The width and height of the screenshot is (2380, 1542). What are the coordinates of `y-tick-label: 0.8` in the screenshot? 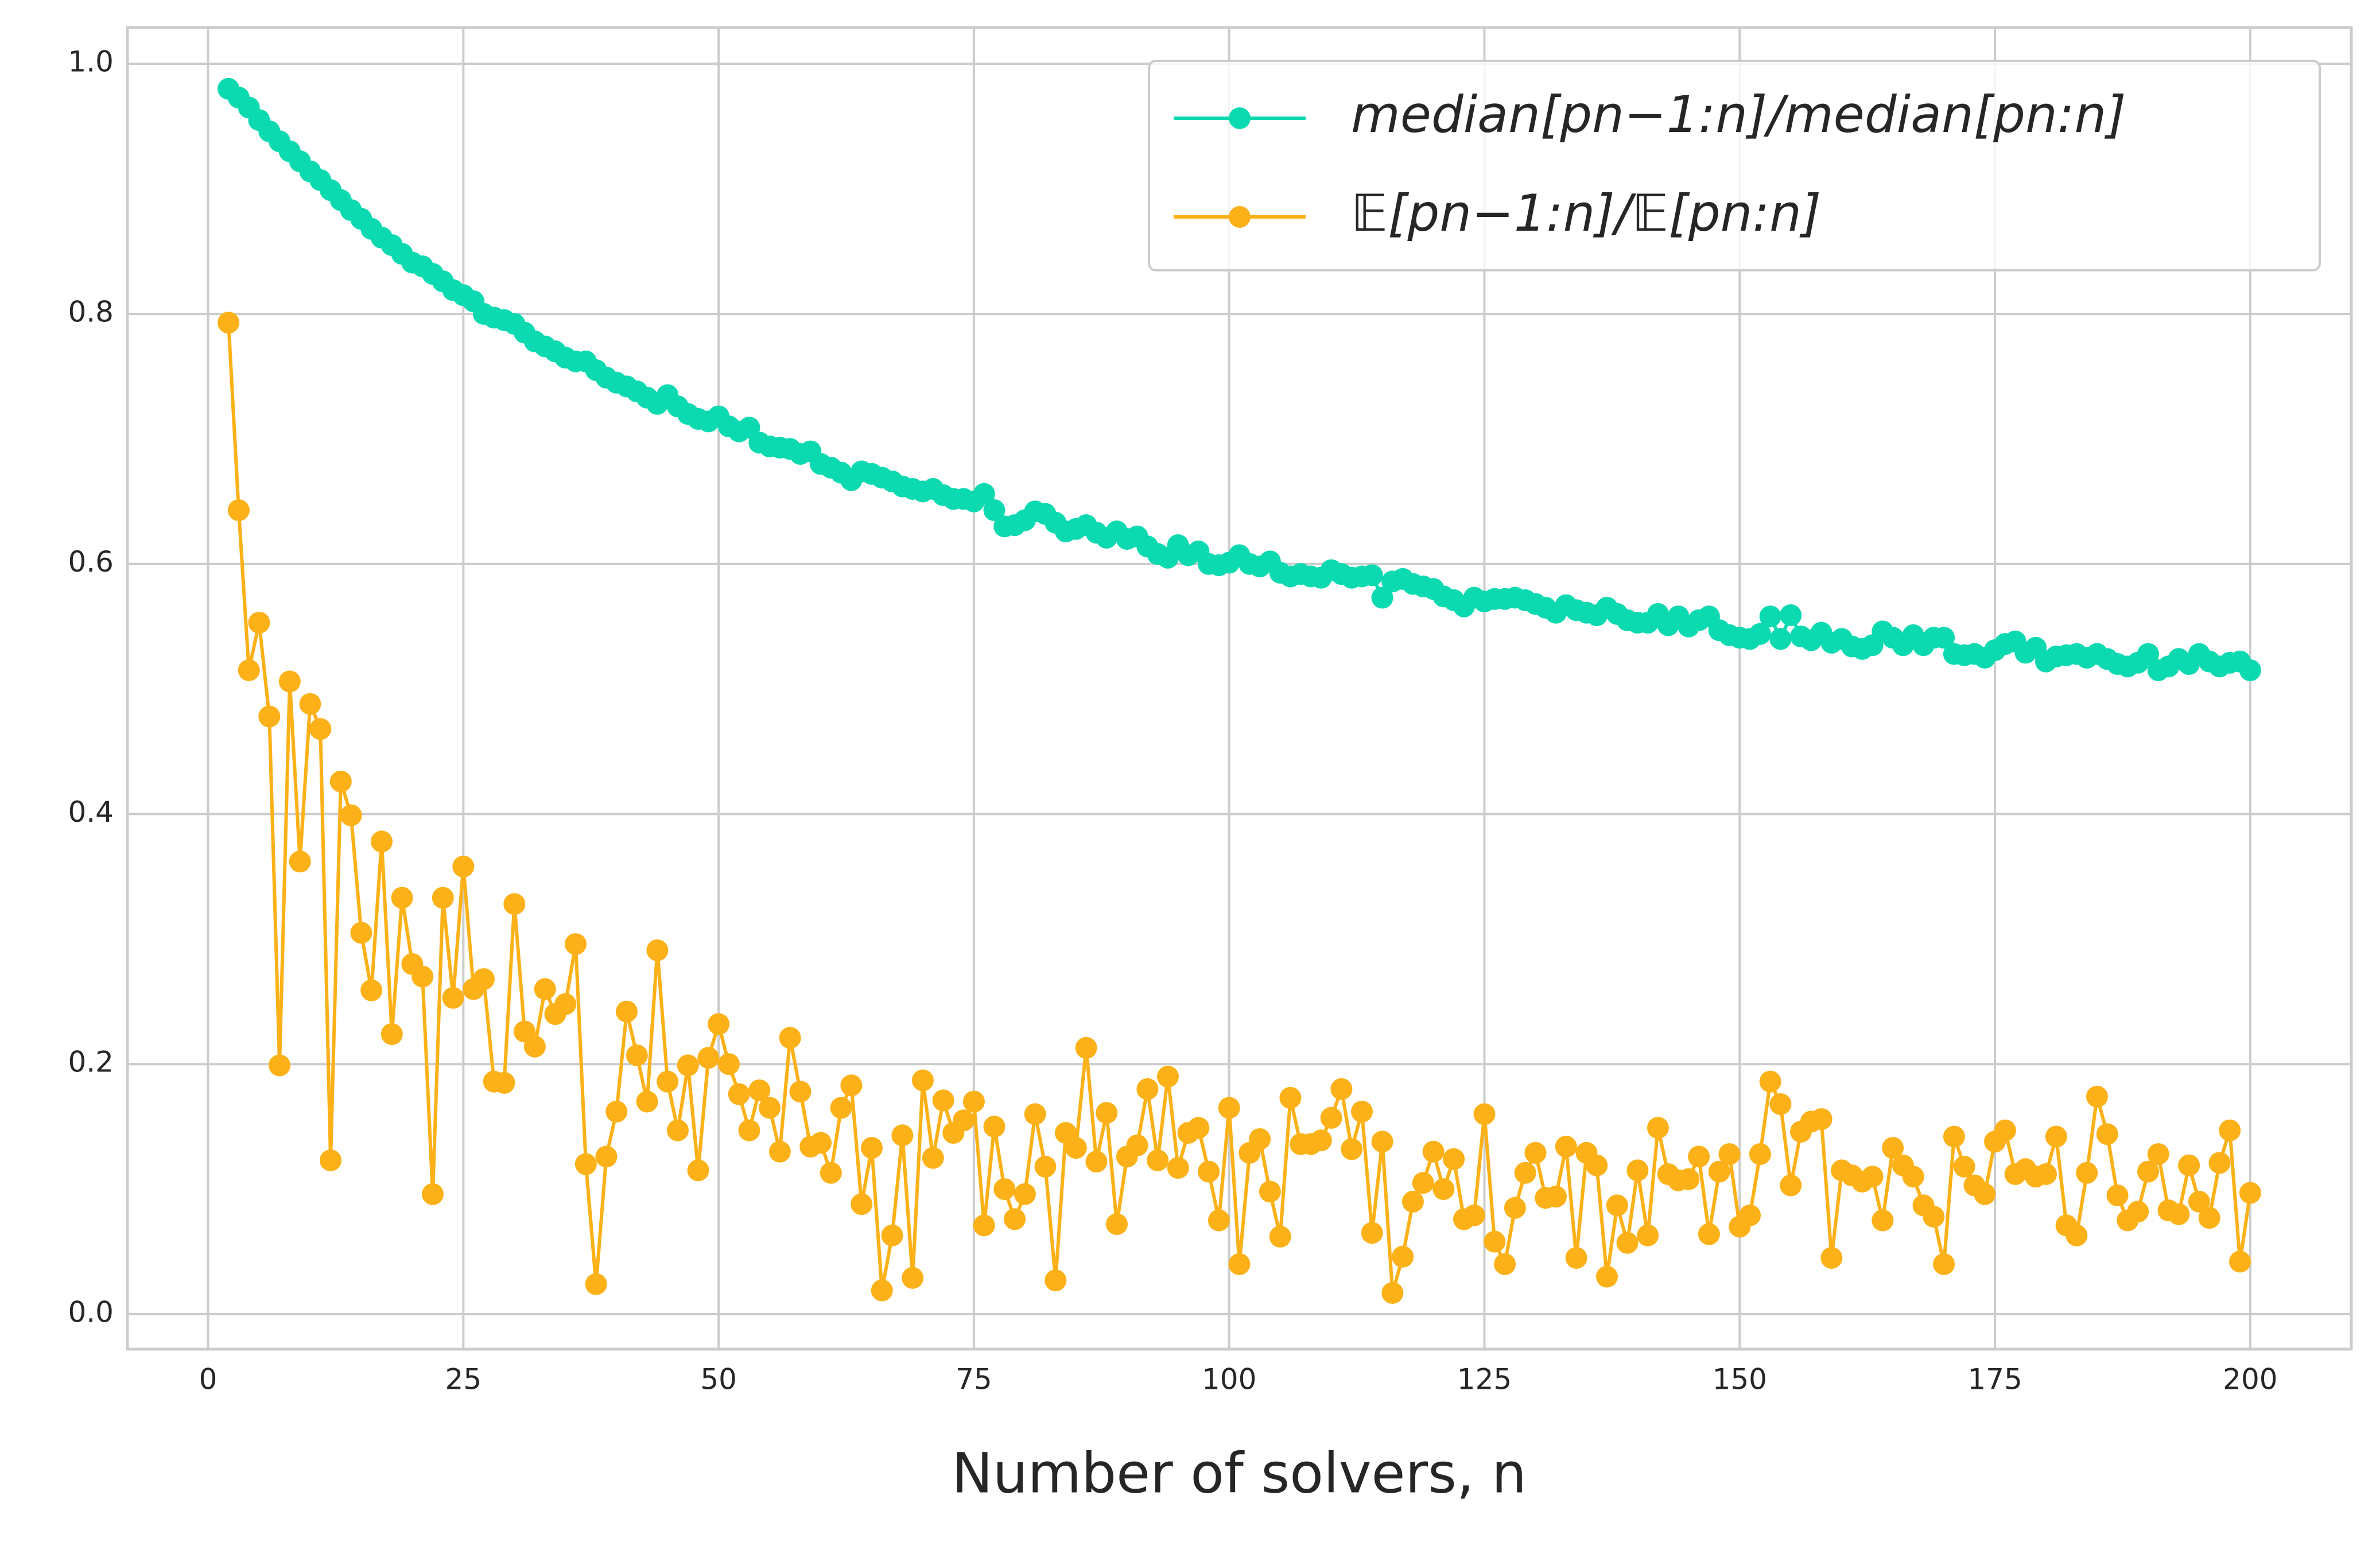 It's located at (91, 311).